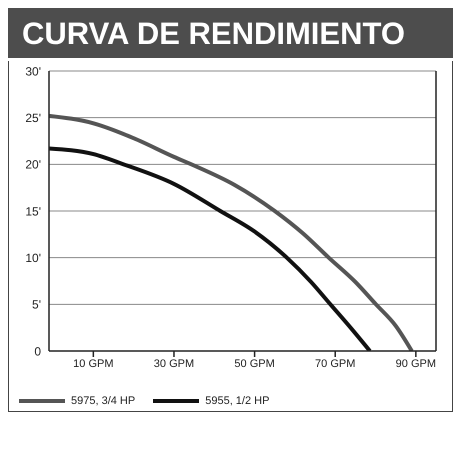 Image resolution: width=461 pixels, height=459 pixels. I want to click on y-tick-label: 15', so click(33, 211).